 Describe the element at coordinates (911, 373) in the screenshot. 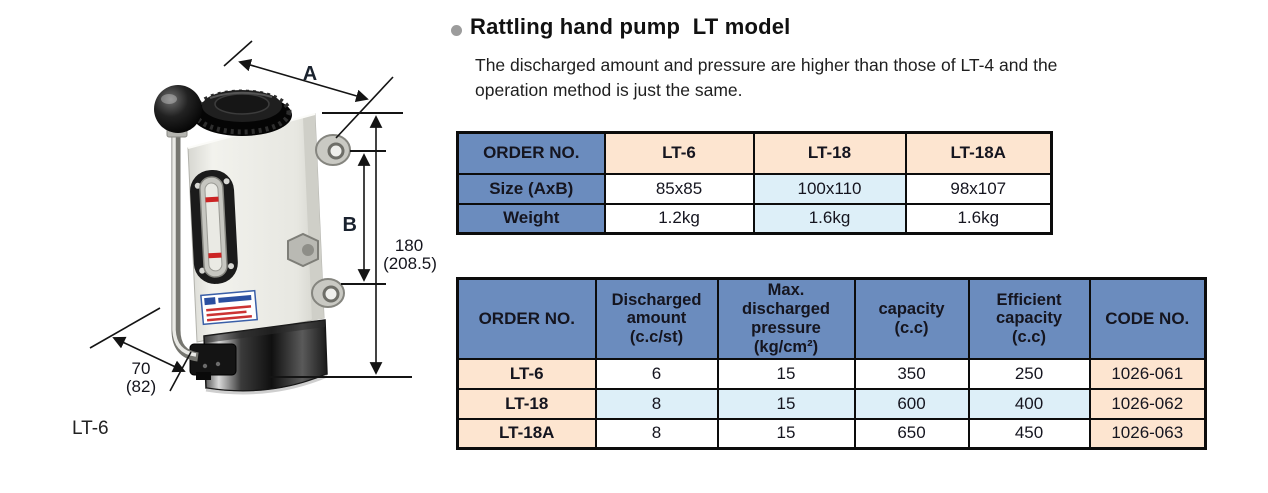

I see `value-cell: 350` at that location.